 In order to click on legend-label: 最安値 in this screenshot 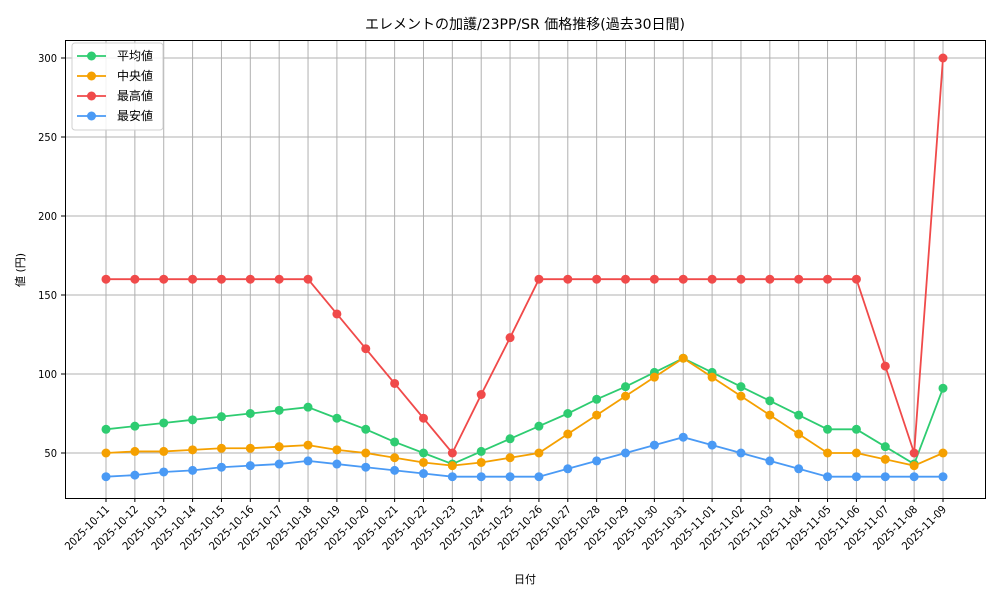, I will do `click(135, 115)`.